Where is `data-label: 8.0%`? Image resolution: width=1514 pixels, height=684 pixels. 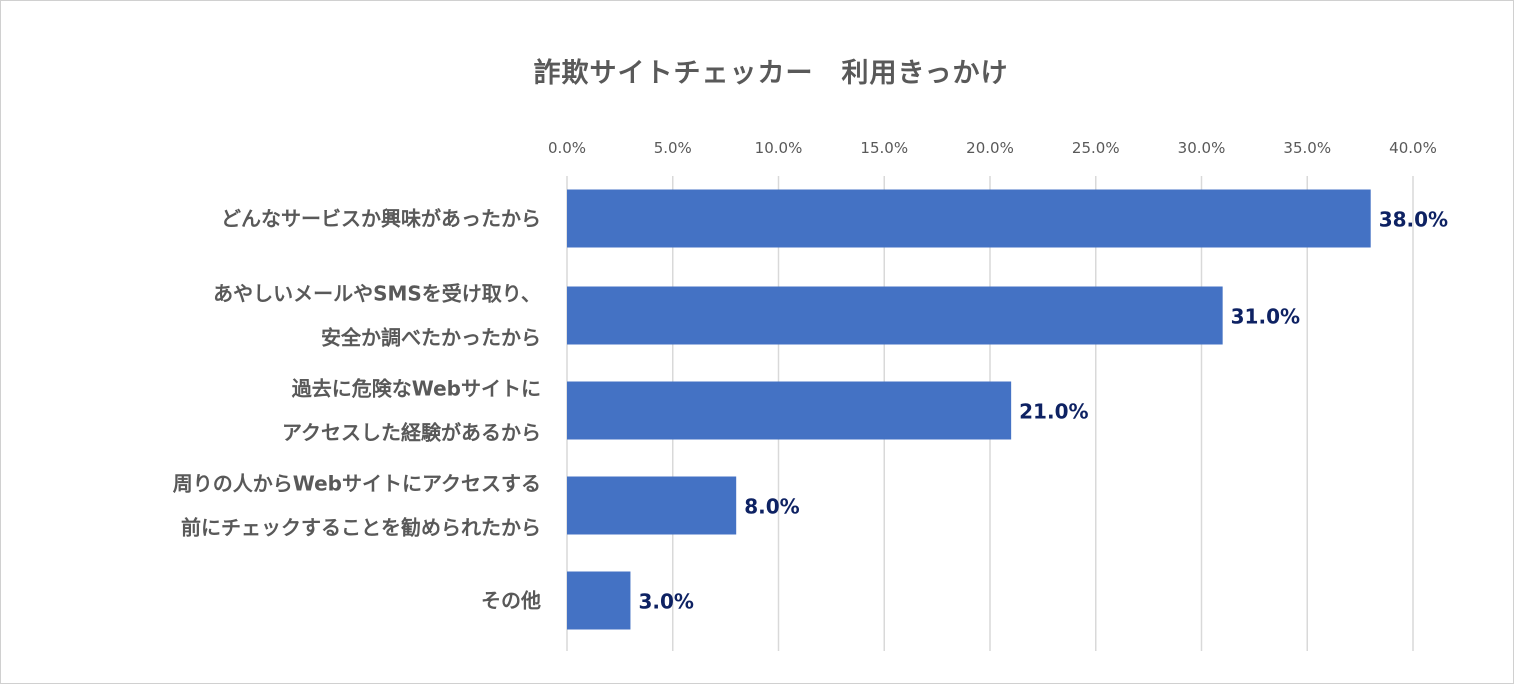 data-label: 8.0% is located at coordinates (771, 507).